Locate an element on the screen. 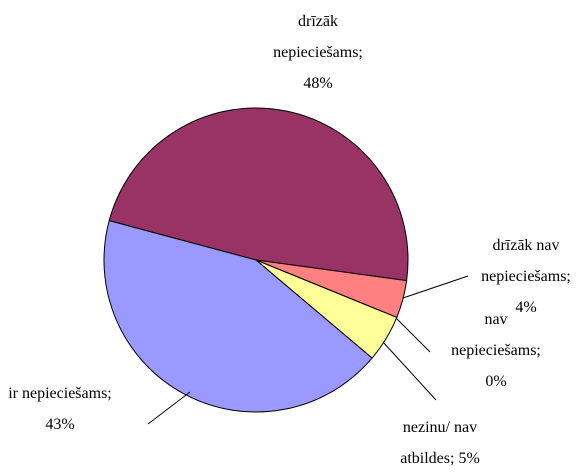 The width and height of the screenshot is (584, 474). slice-label: drīzāk nav nepieciešams; 4% is located at coordinates (526, 276).